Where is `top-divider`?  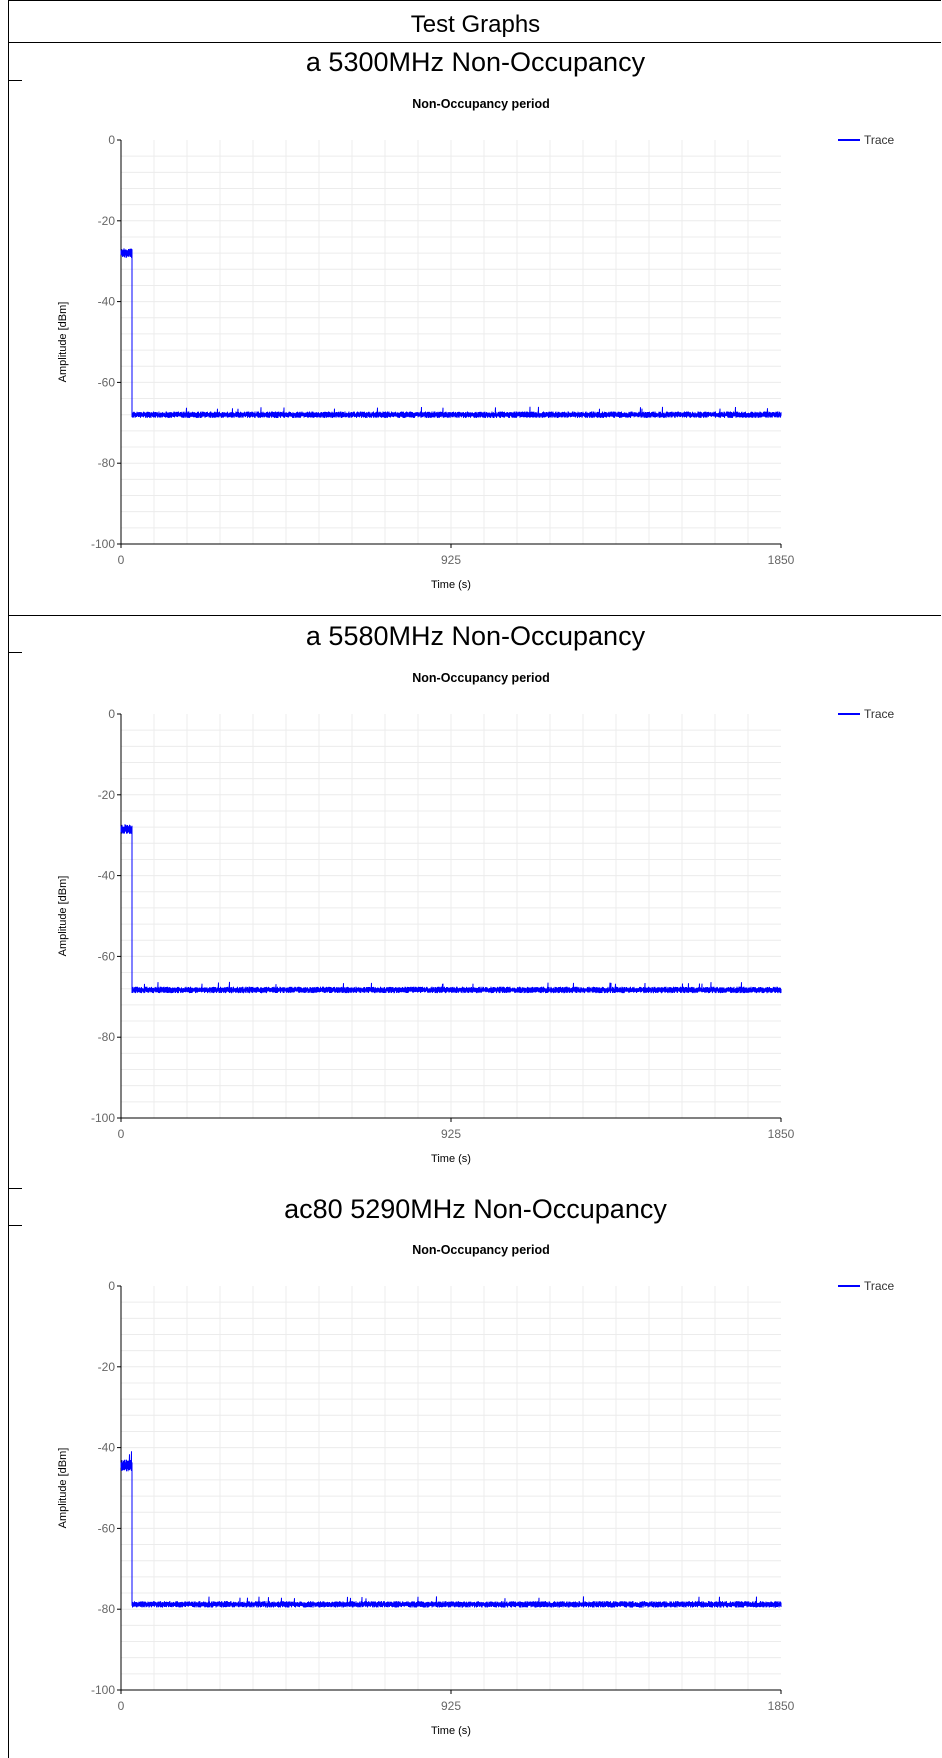 top-divider is located at coordinates (474, 0).